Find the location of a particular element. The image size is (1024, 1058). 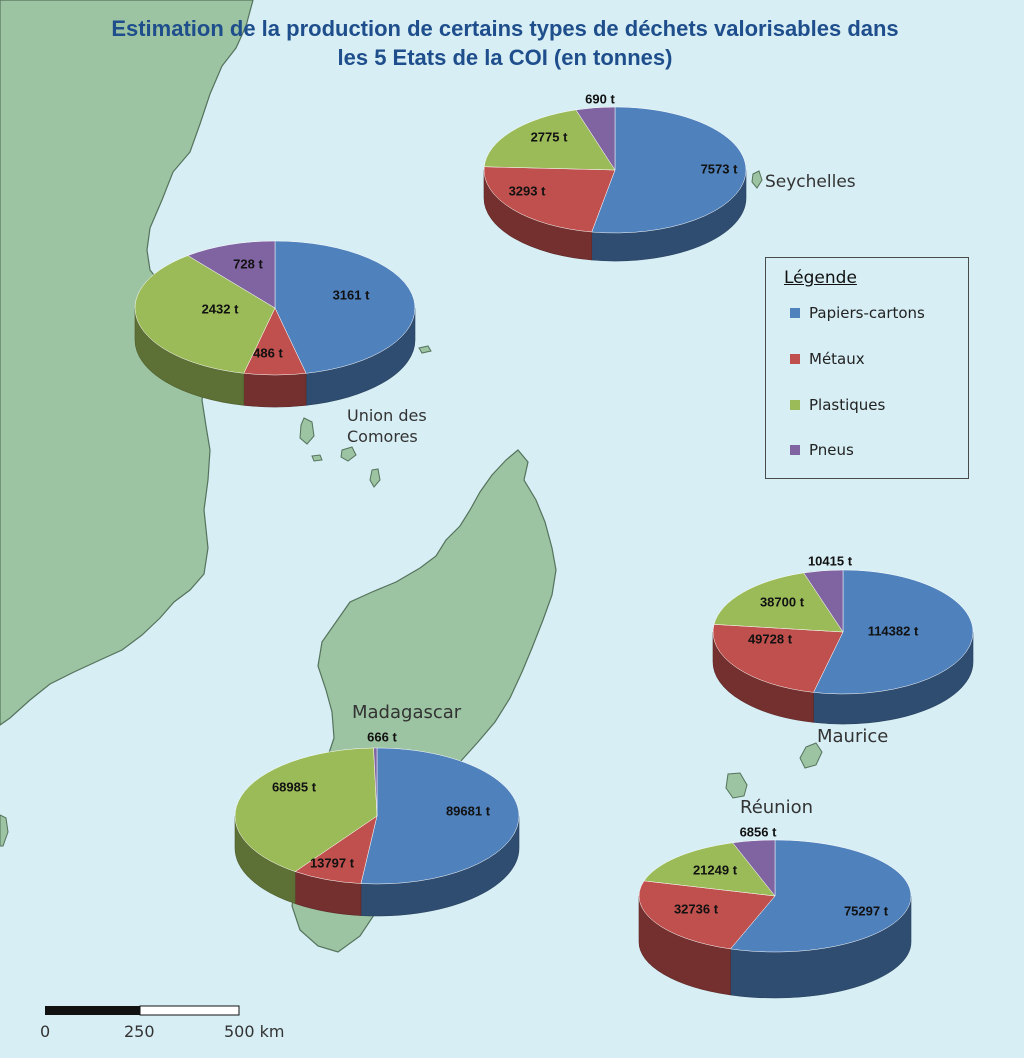

scale-bar-black-segment is located at coordinates (92, 1010).